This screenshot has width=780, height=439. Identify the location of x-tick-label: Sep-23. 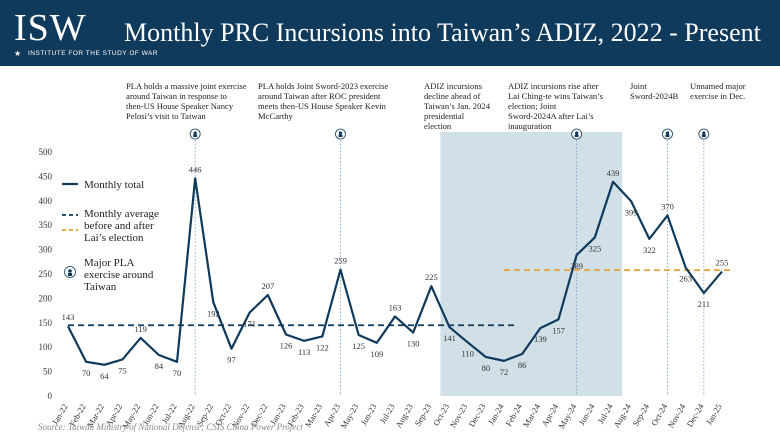
(422, 415).